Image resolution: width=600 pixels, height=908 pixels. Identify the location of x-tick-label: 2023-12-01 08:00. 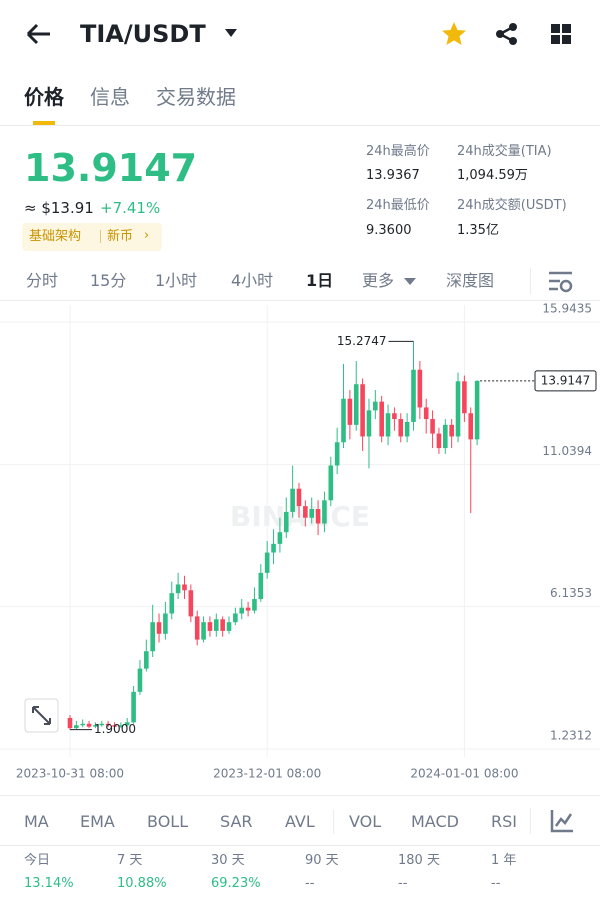
(267, 774).